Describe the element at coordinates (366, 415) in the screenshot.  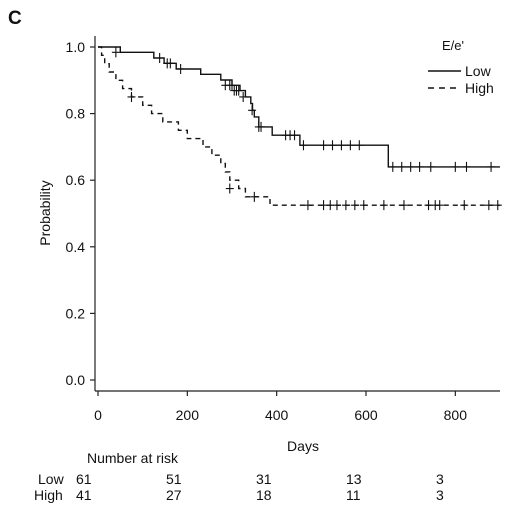
I see `x-tick-label: 600` at that location.